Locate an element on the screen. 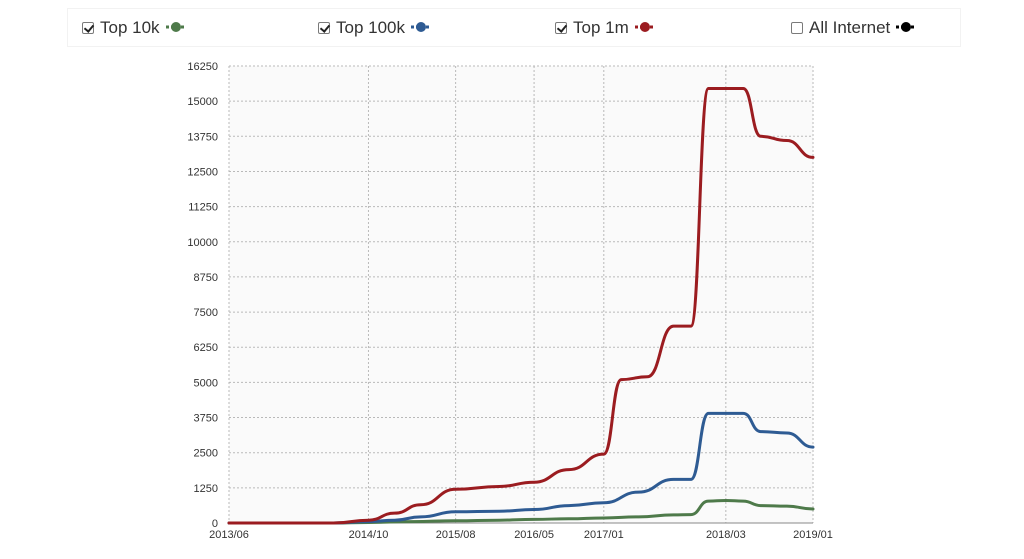 The image size is (1024, 559). y-tick-label: 11250 is located at coordinates (203, 208).